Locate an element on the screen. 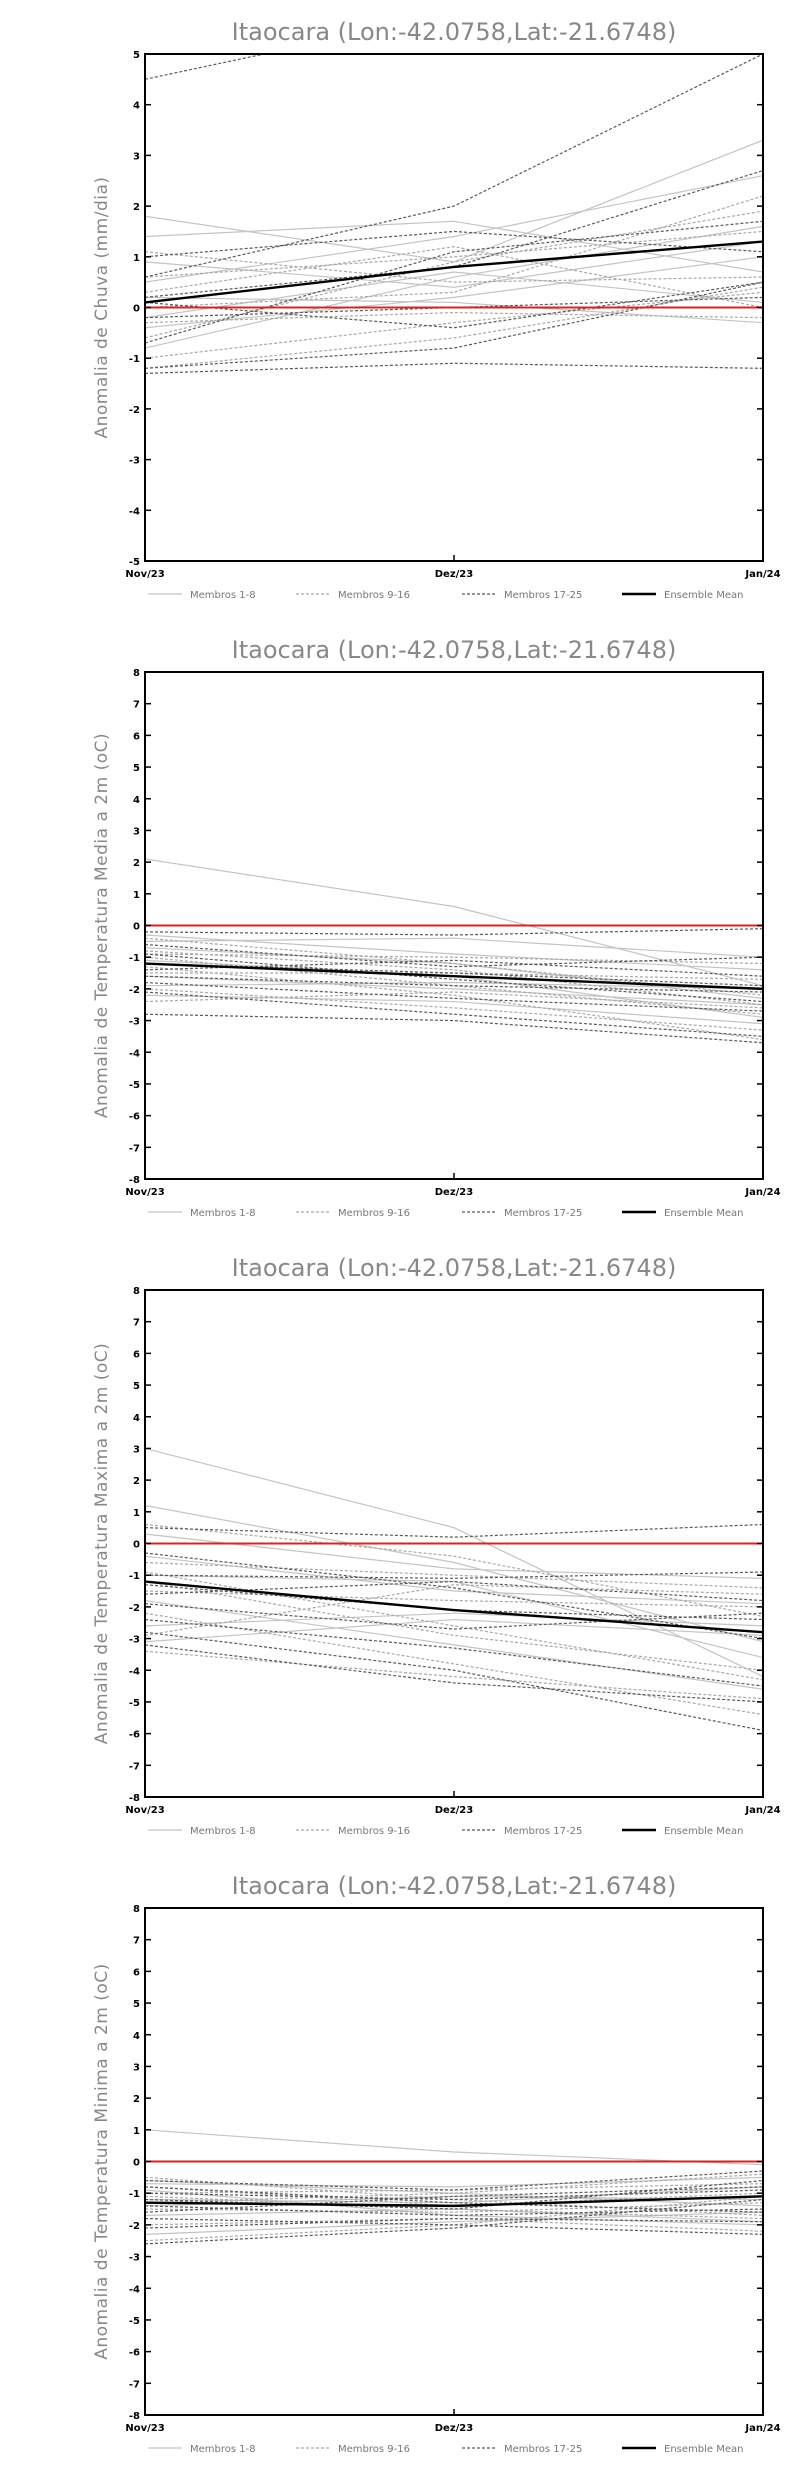  y-axis-label: Anomalia de Temperatura Maxima a 2m (oC) is located at coordinates (102, 1544).